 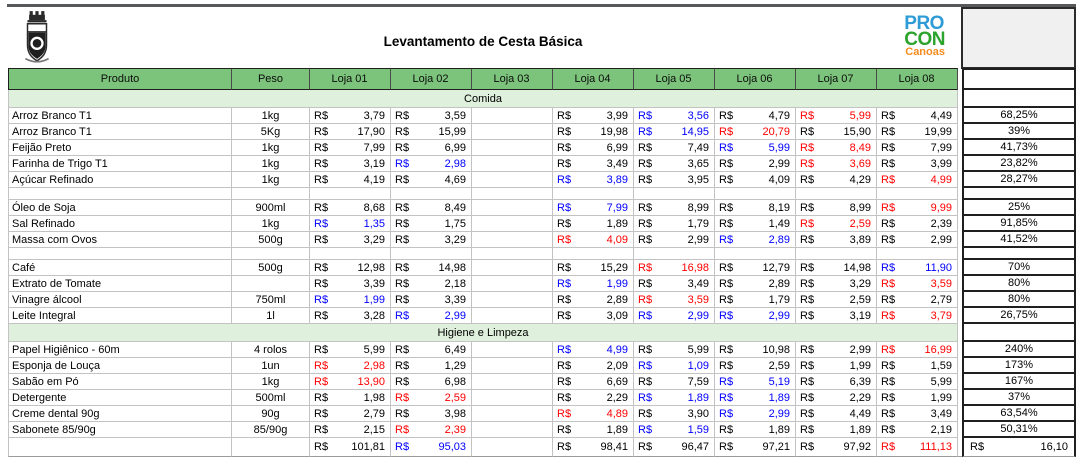 I want to click on product-name-cell: Arroz Branco T1, so click(x=120, y=132).